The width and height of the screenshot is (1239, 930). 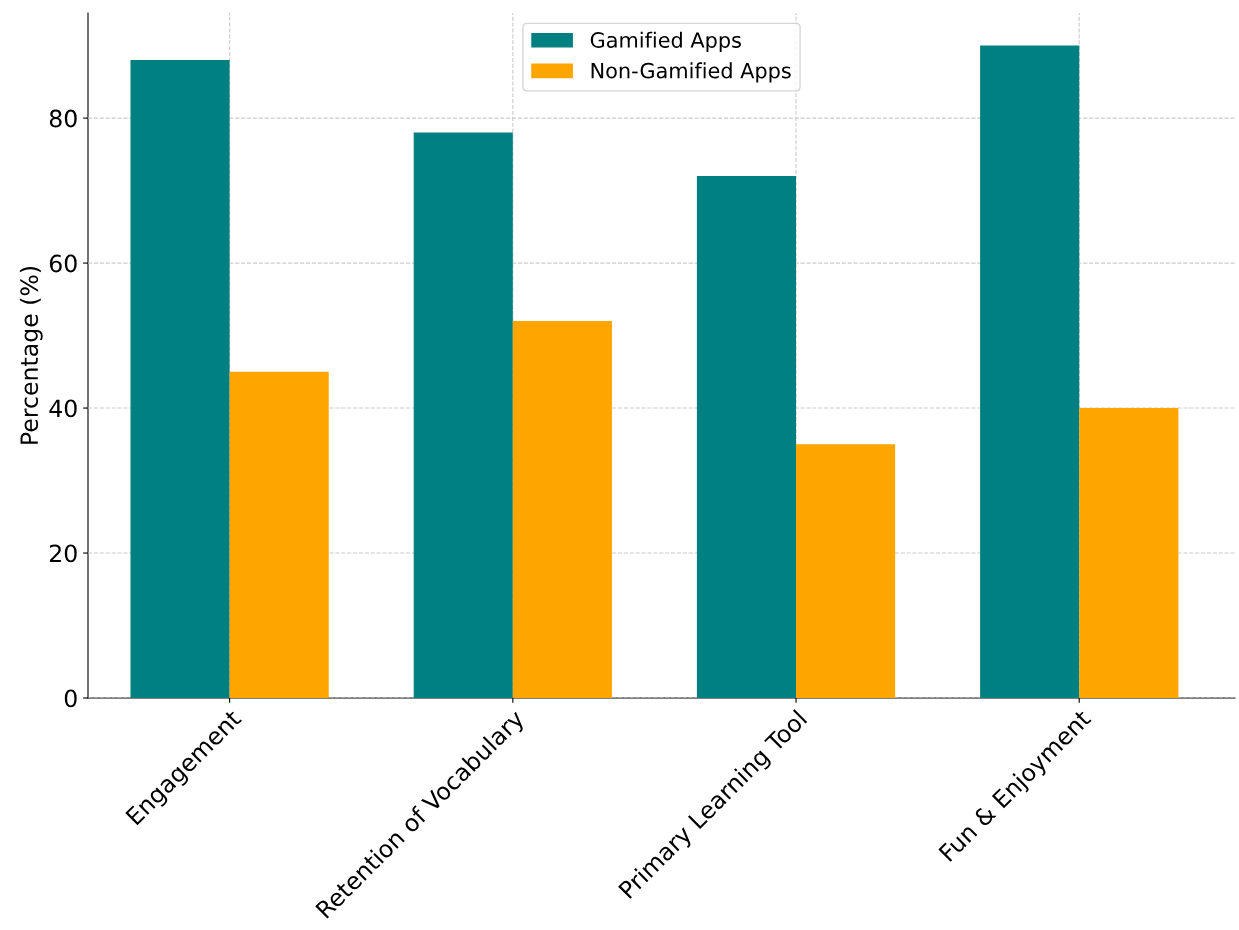 I want to click on y-tick-label: 20, so click(x=63, y=553).